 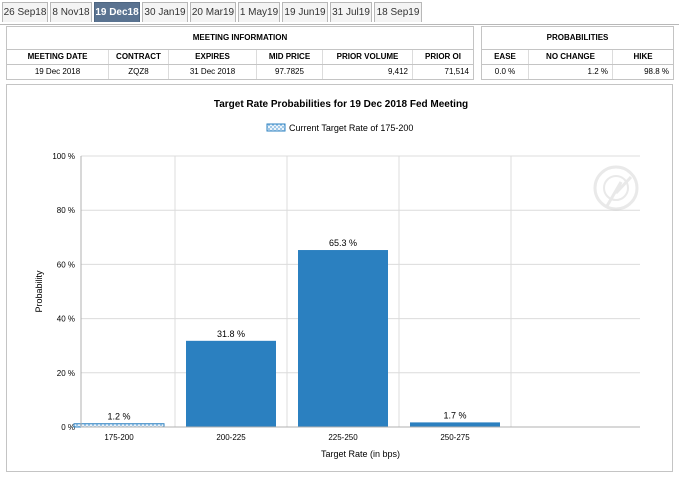 What do you see at coordinates (213, 72) in the screenshot?
I see `expires-value: 31 Dec 2018` at bounding box center [213, 72].